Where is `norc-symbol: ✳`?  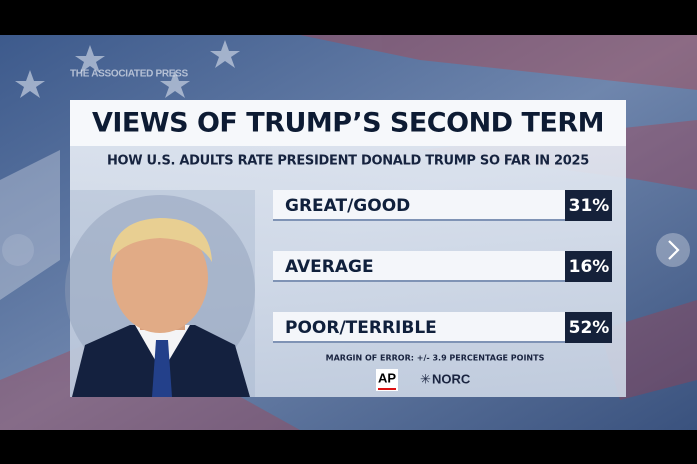 norc-symbol: ✳ is located at coordinates (425, 378).